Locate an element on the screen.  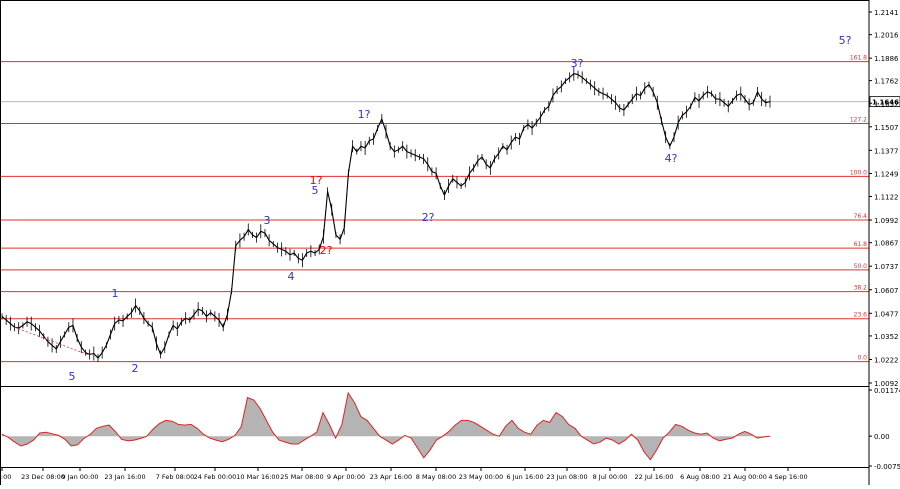
oscillator-signal-line is located at coordinates (386, 426).